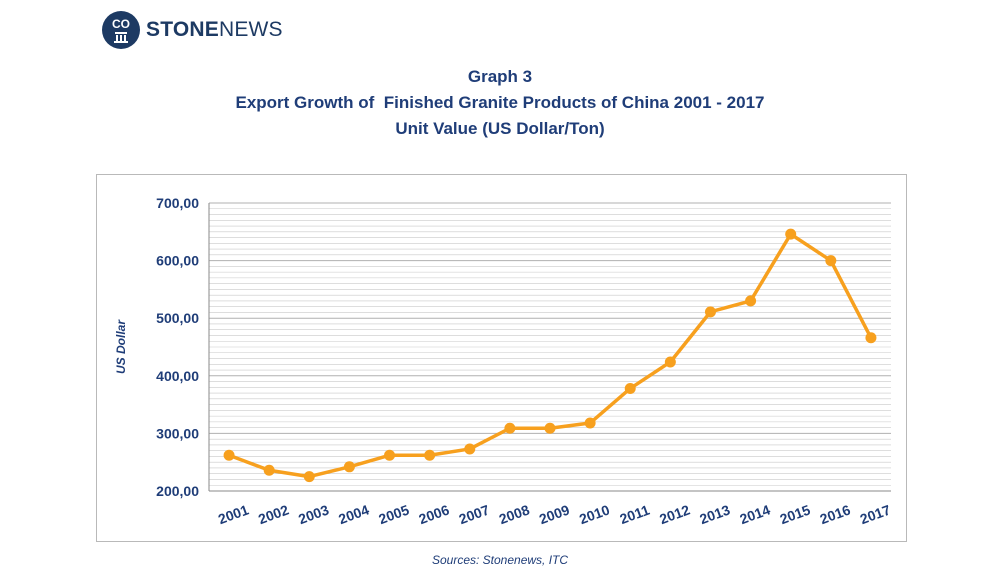 The height and width of the screenshot is (575, 1000). What do you see at coordinates (121, 24) in the screenshot?
I see `svg-text: CO` at bounding box center [121, 24].